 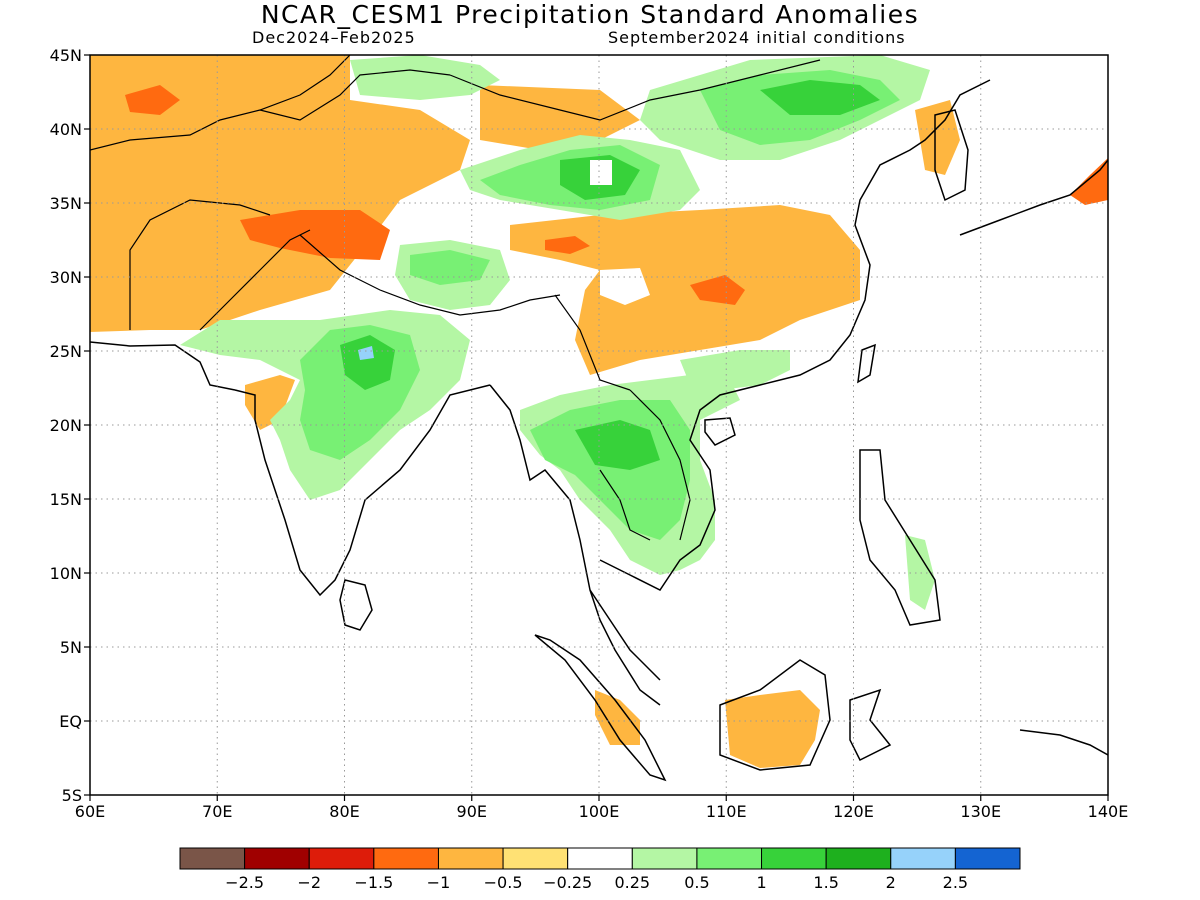 What do you see at coordinates (270, 402) in the screenshot?
I see `anomaly-region-india-west` at bounding box center [270, 402].